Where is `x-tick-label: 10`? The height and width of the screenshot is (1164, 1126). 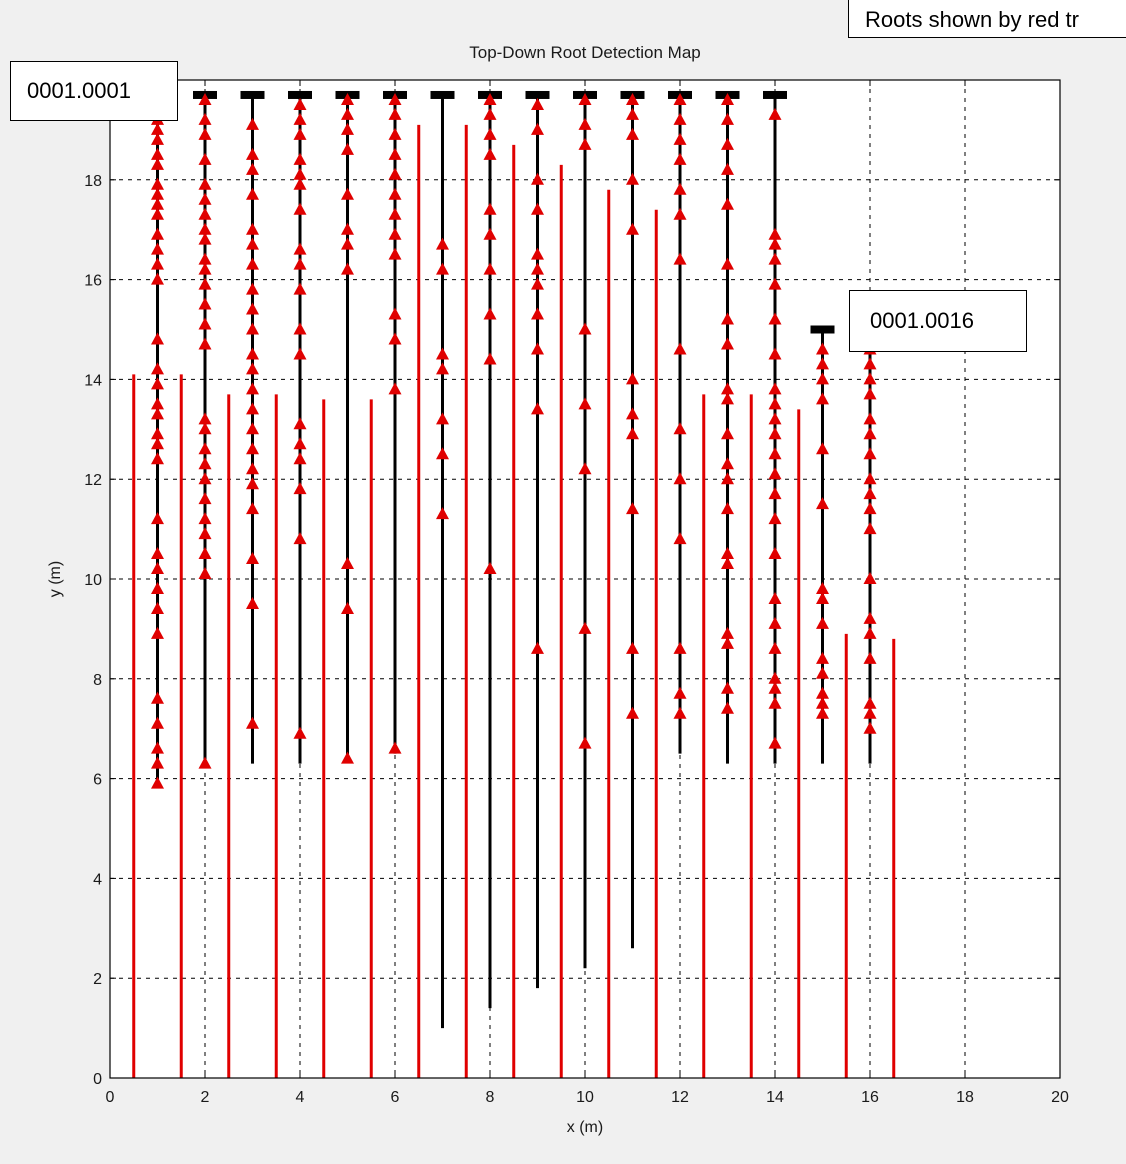 x-tick-label: 10 is located at coordinates (585, 1097).